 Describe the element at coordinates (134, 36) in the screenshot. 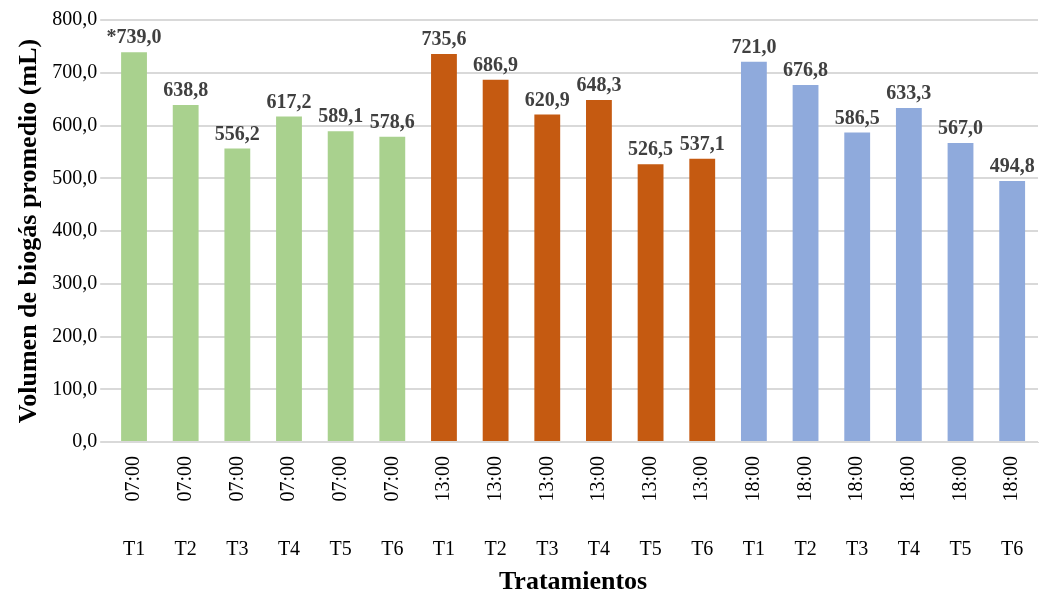

I see `data-label: *739,0` at that location.